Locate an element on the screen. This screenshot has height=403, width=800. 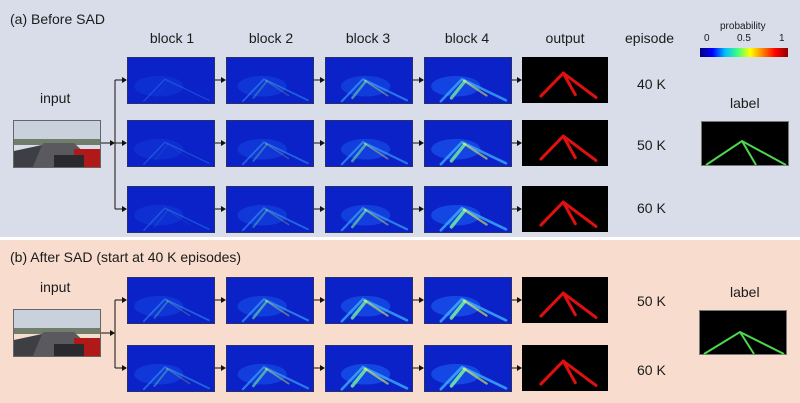
panel-a-label-title: label is located at coordinates (745, 103).